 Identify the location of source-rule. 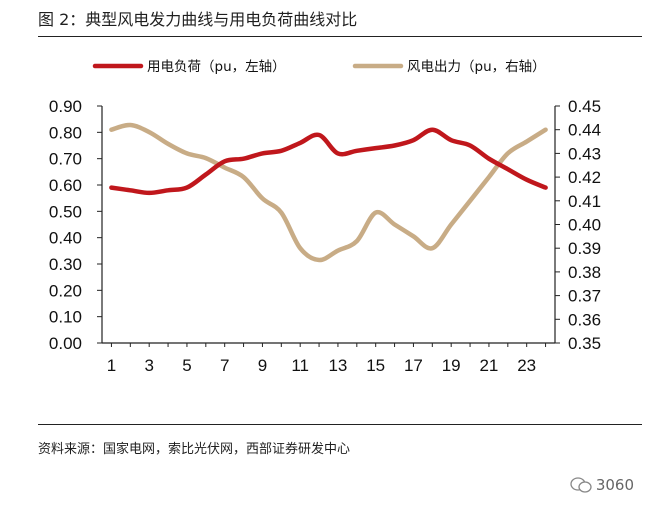
(340, 424).